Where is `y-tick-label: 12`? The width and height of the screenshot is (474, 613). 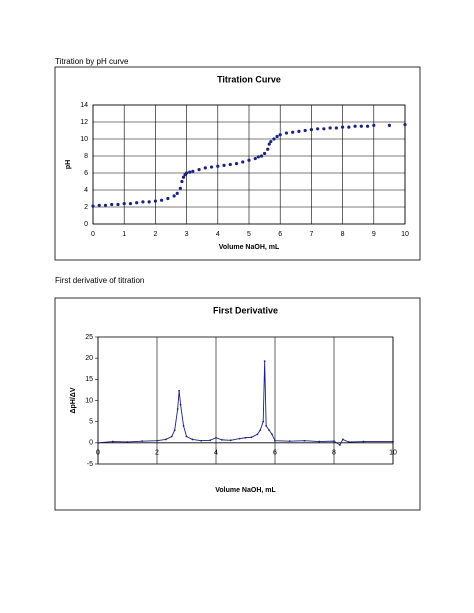
y-tick-label: 12 is located at coordinates (84, 122).